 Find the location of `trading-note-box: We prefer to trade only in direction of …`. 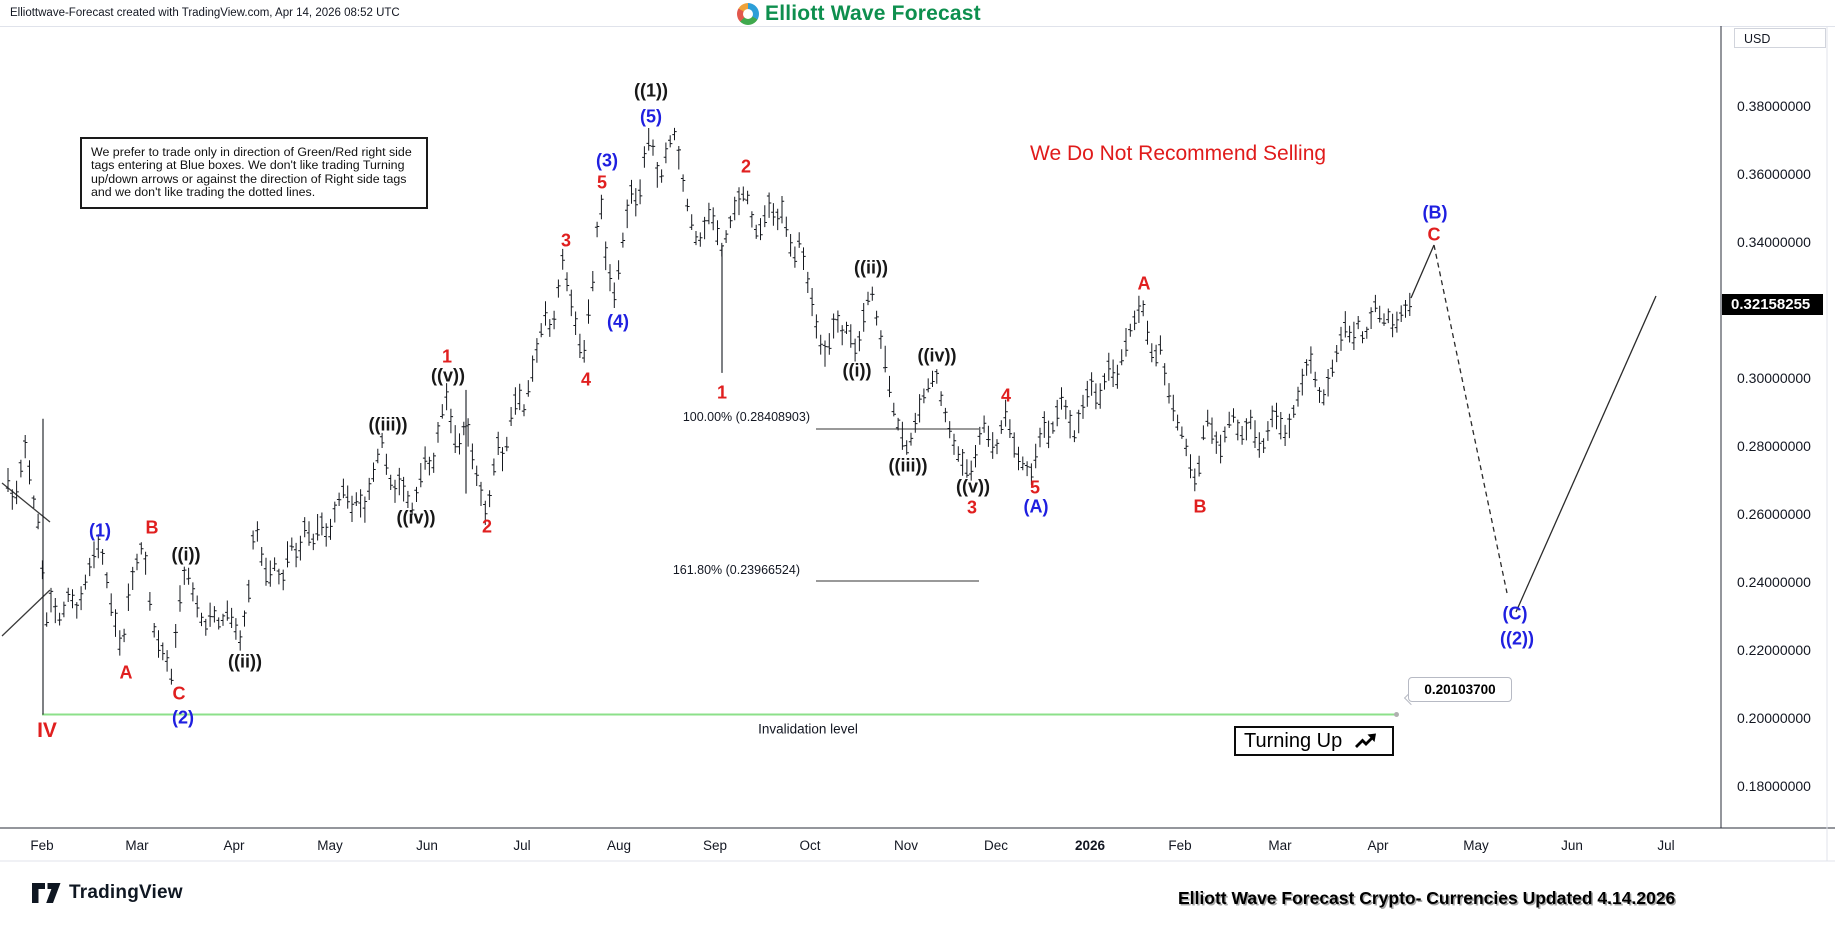

trading-note-box: We prefer to trade only in direction of … is located at coordinates (254, 173).